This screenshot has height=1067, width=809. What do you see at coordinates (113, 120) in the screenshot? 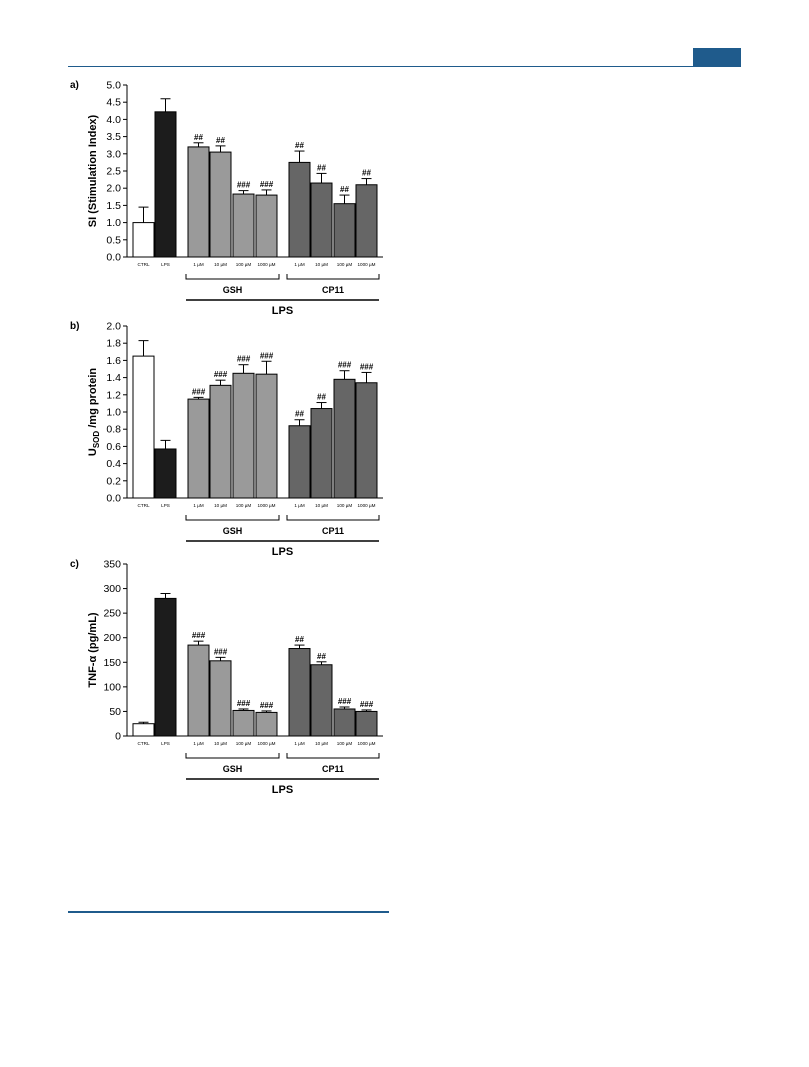
I see `y-tick-label: 4.0` at bounding box center [113, 120].